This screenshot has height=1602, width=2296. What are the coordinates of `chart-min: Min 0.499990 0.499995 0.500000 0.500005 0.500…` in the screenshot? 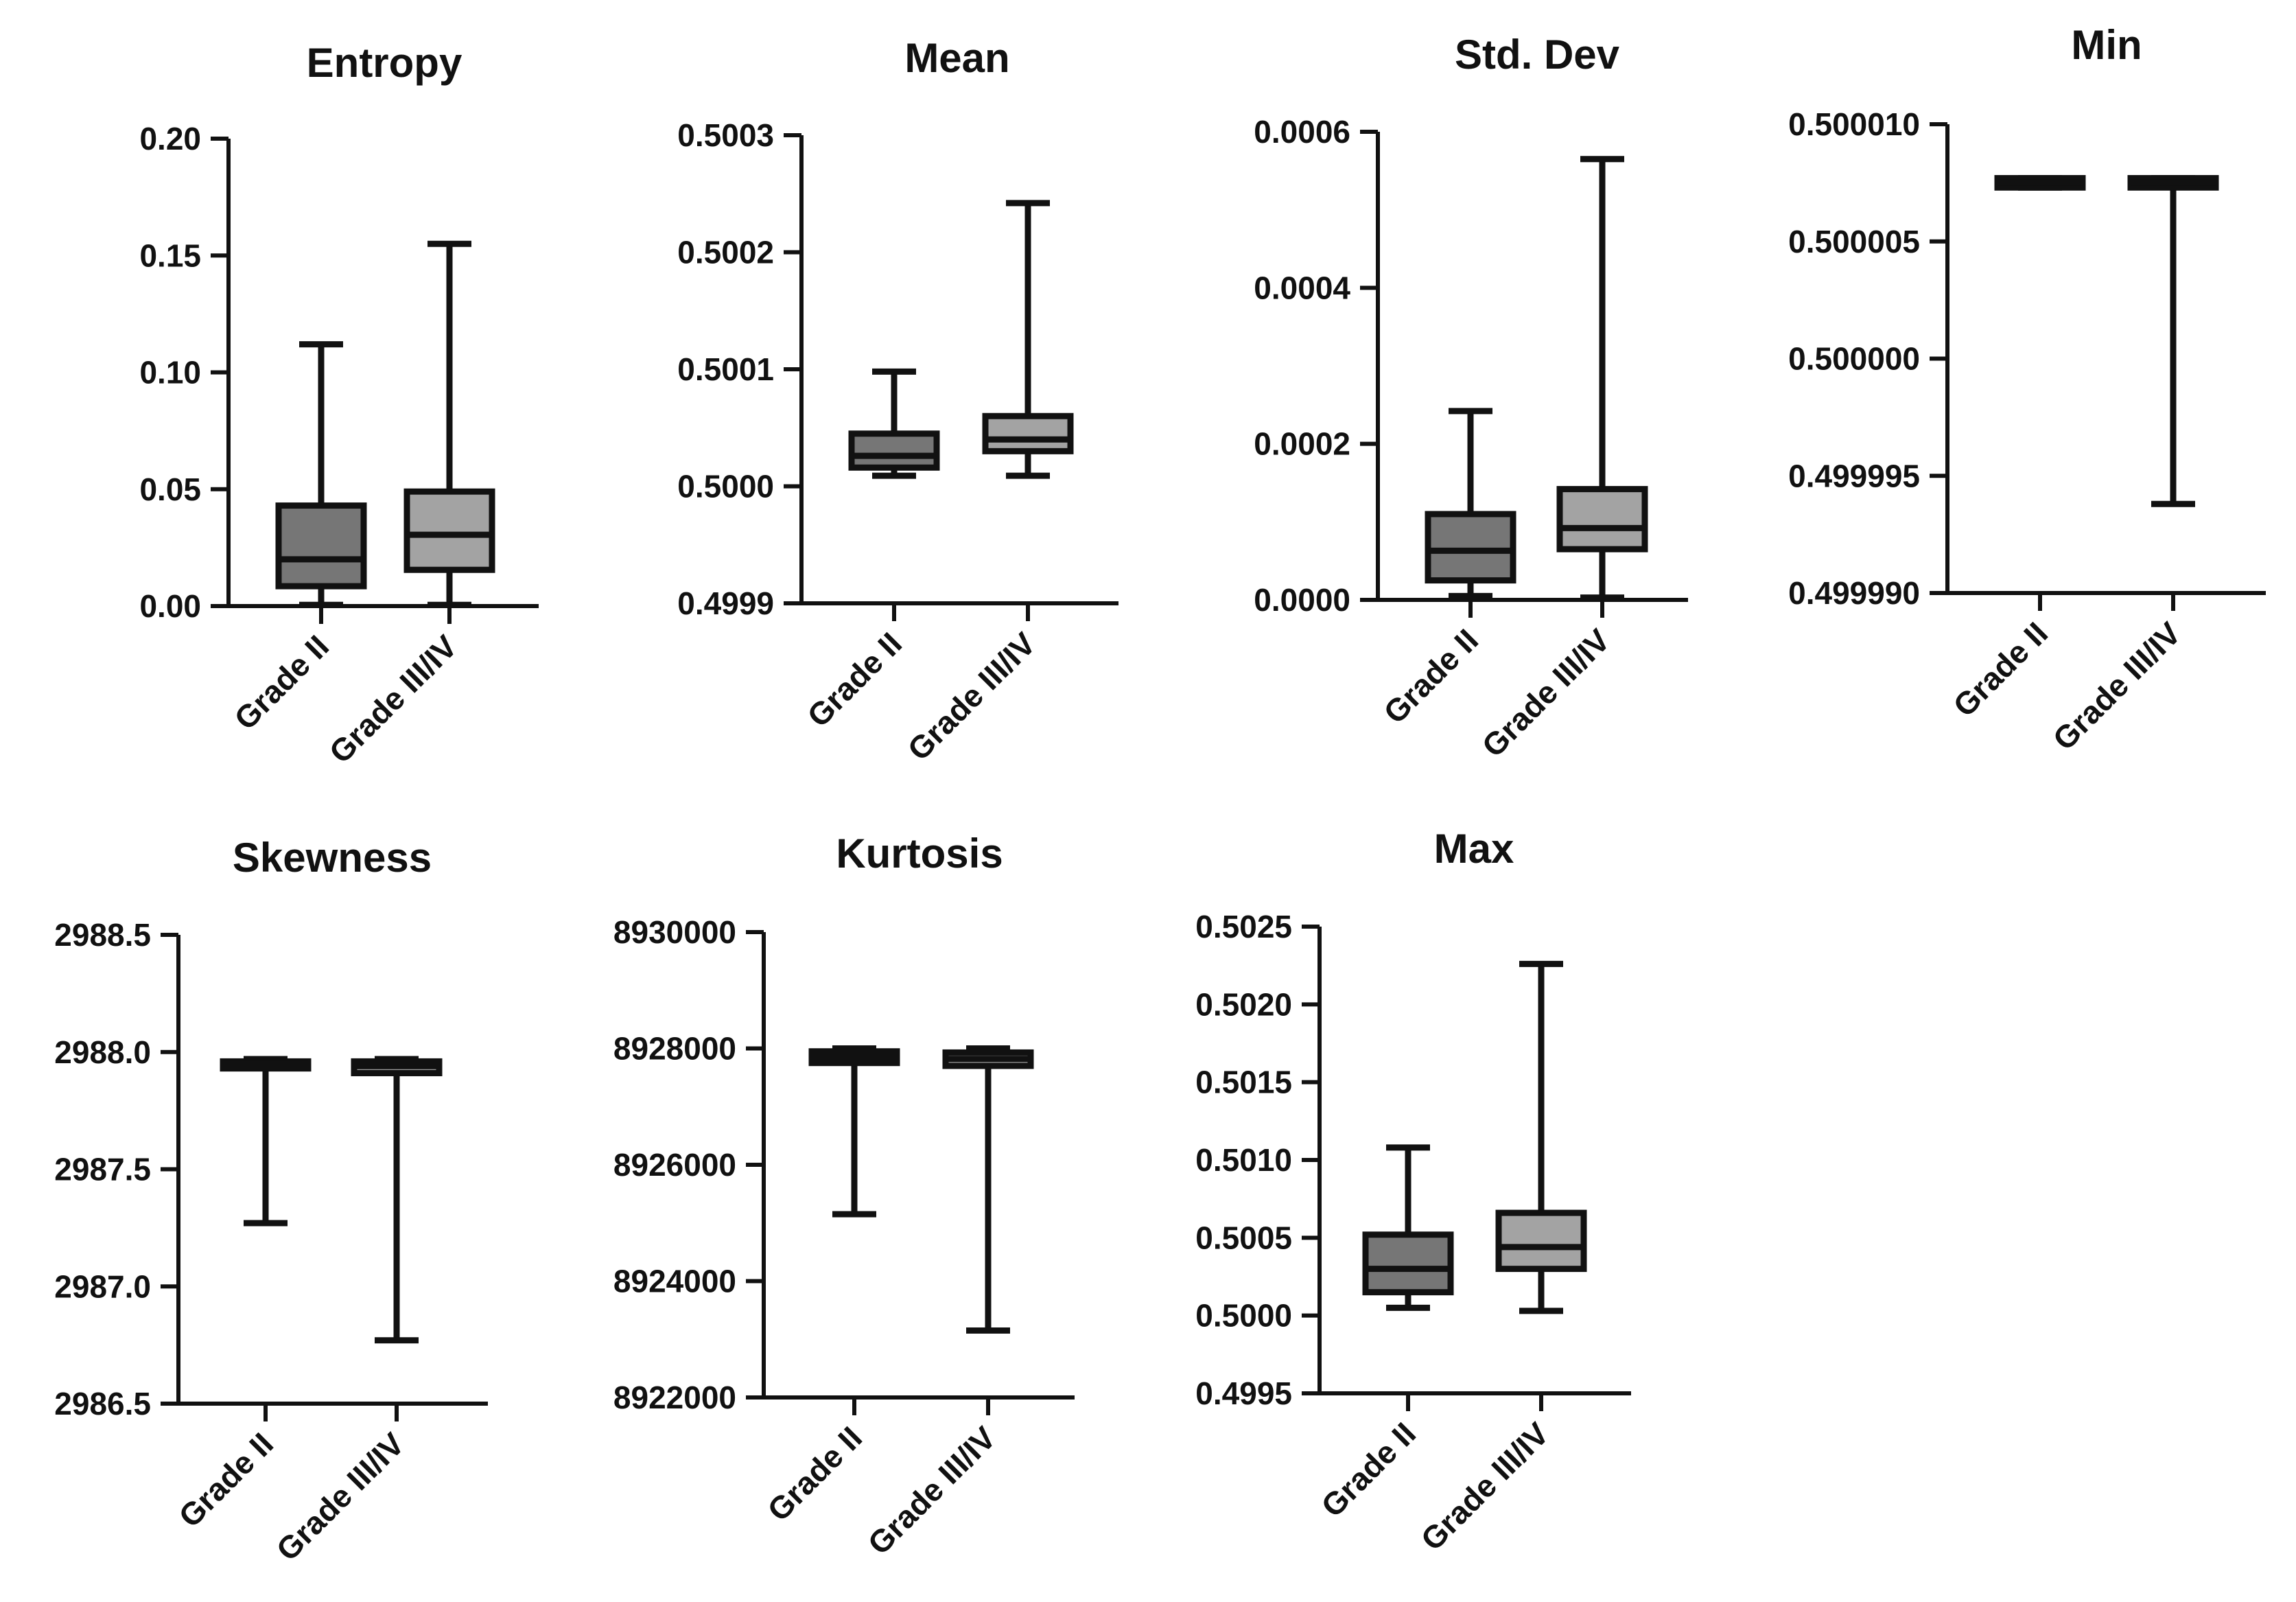 It's located at (2027, 390).